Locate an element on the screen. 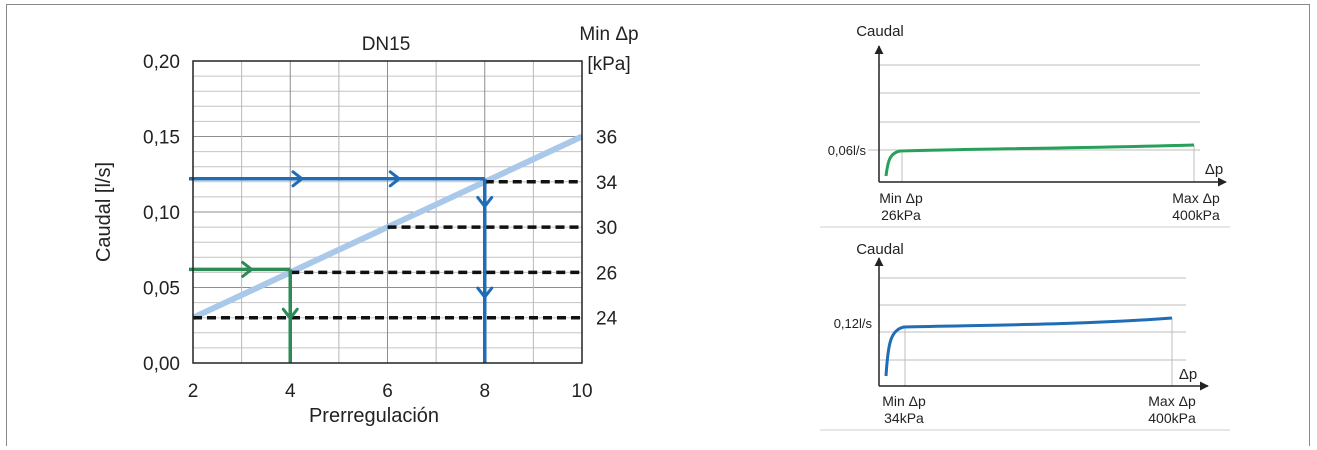 This screenshot has width=1317, height=450. min-dp-tick-label: 36 is located at coordinates (606, 138).